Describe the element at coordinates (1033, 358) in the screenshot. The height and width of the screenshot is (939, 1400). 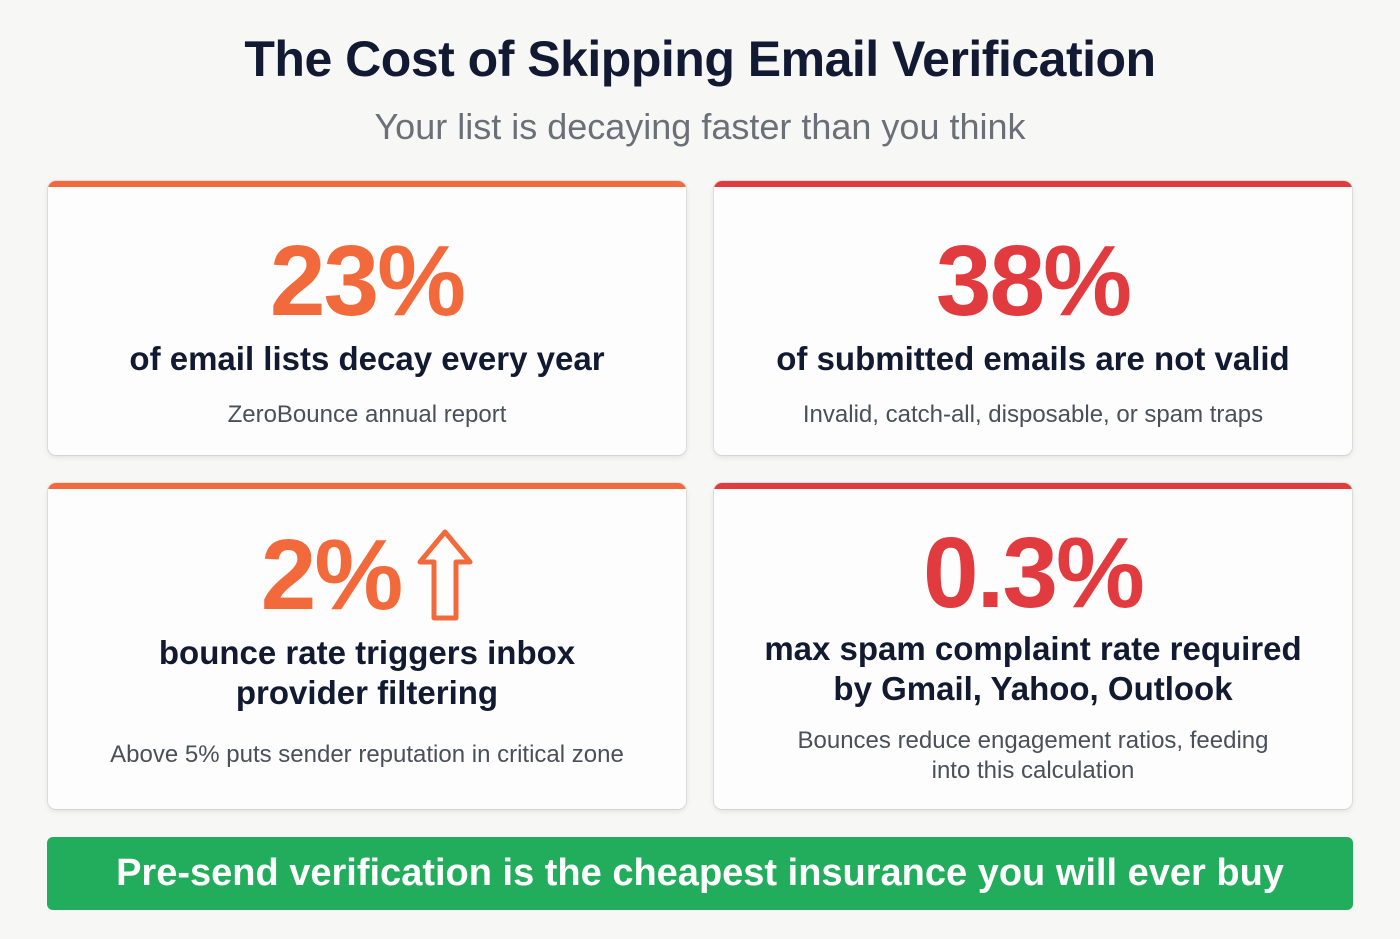
I see `stat-headline: of submitted emails are not valid` at that location.